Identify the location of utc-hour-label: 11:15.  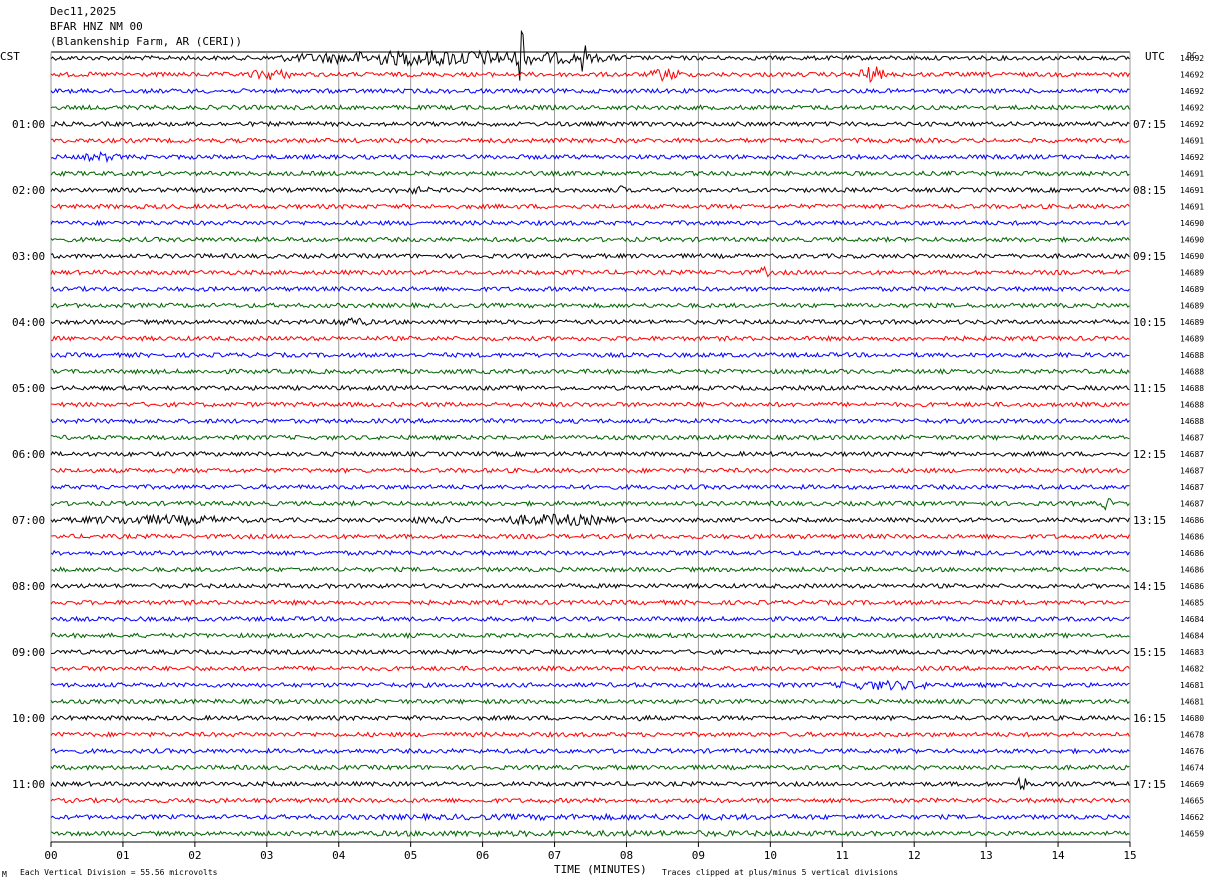
(1149, 388).